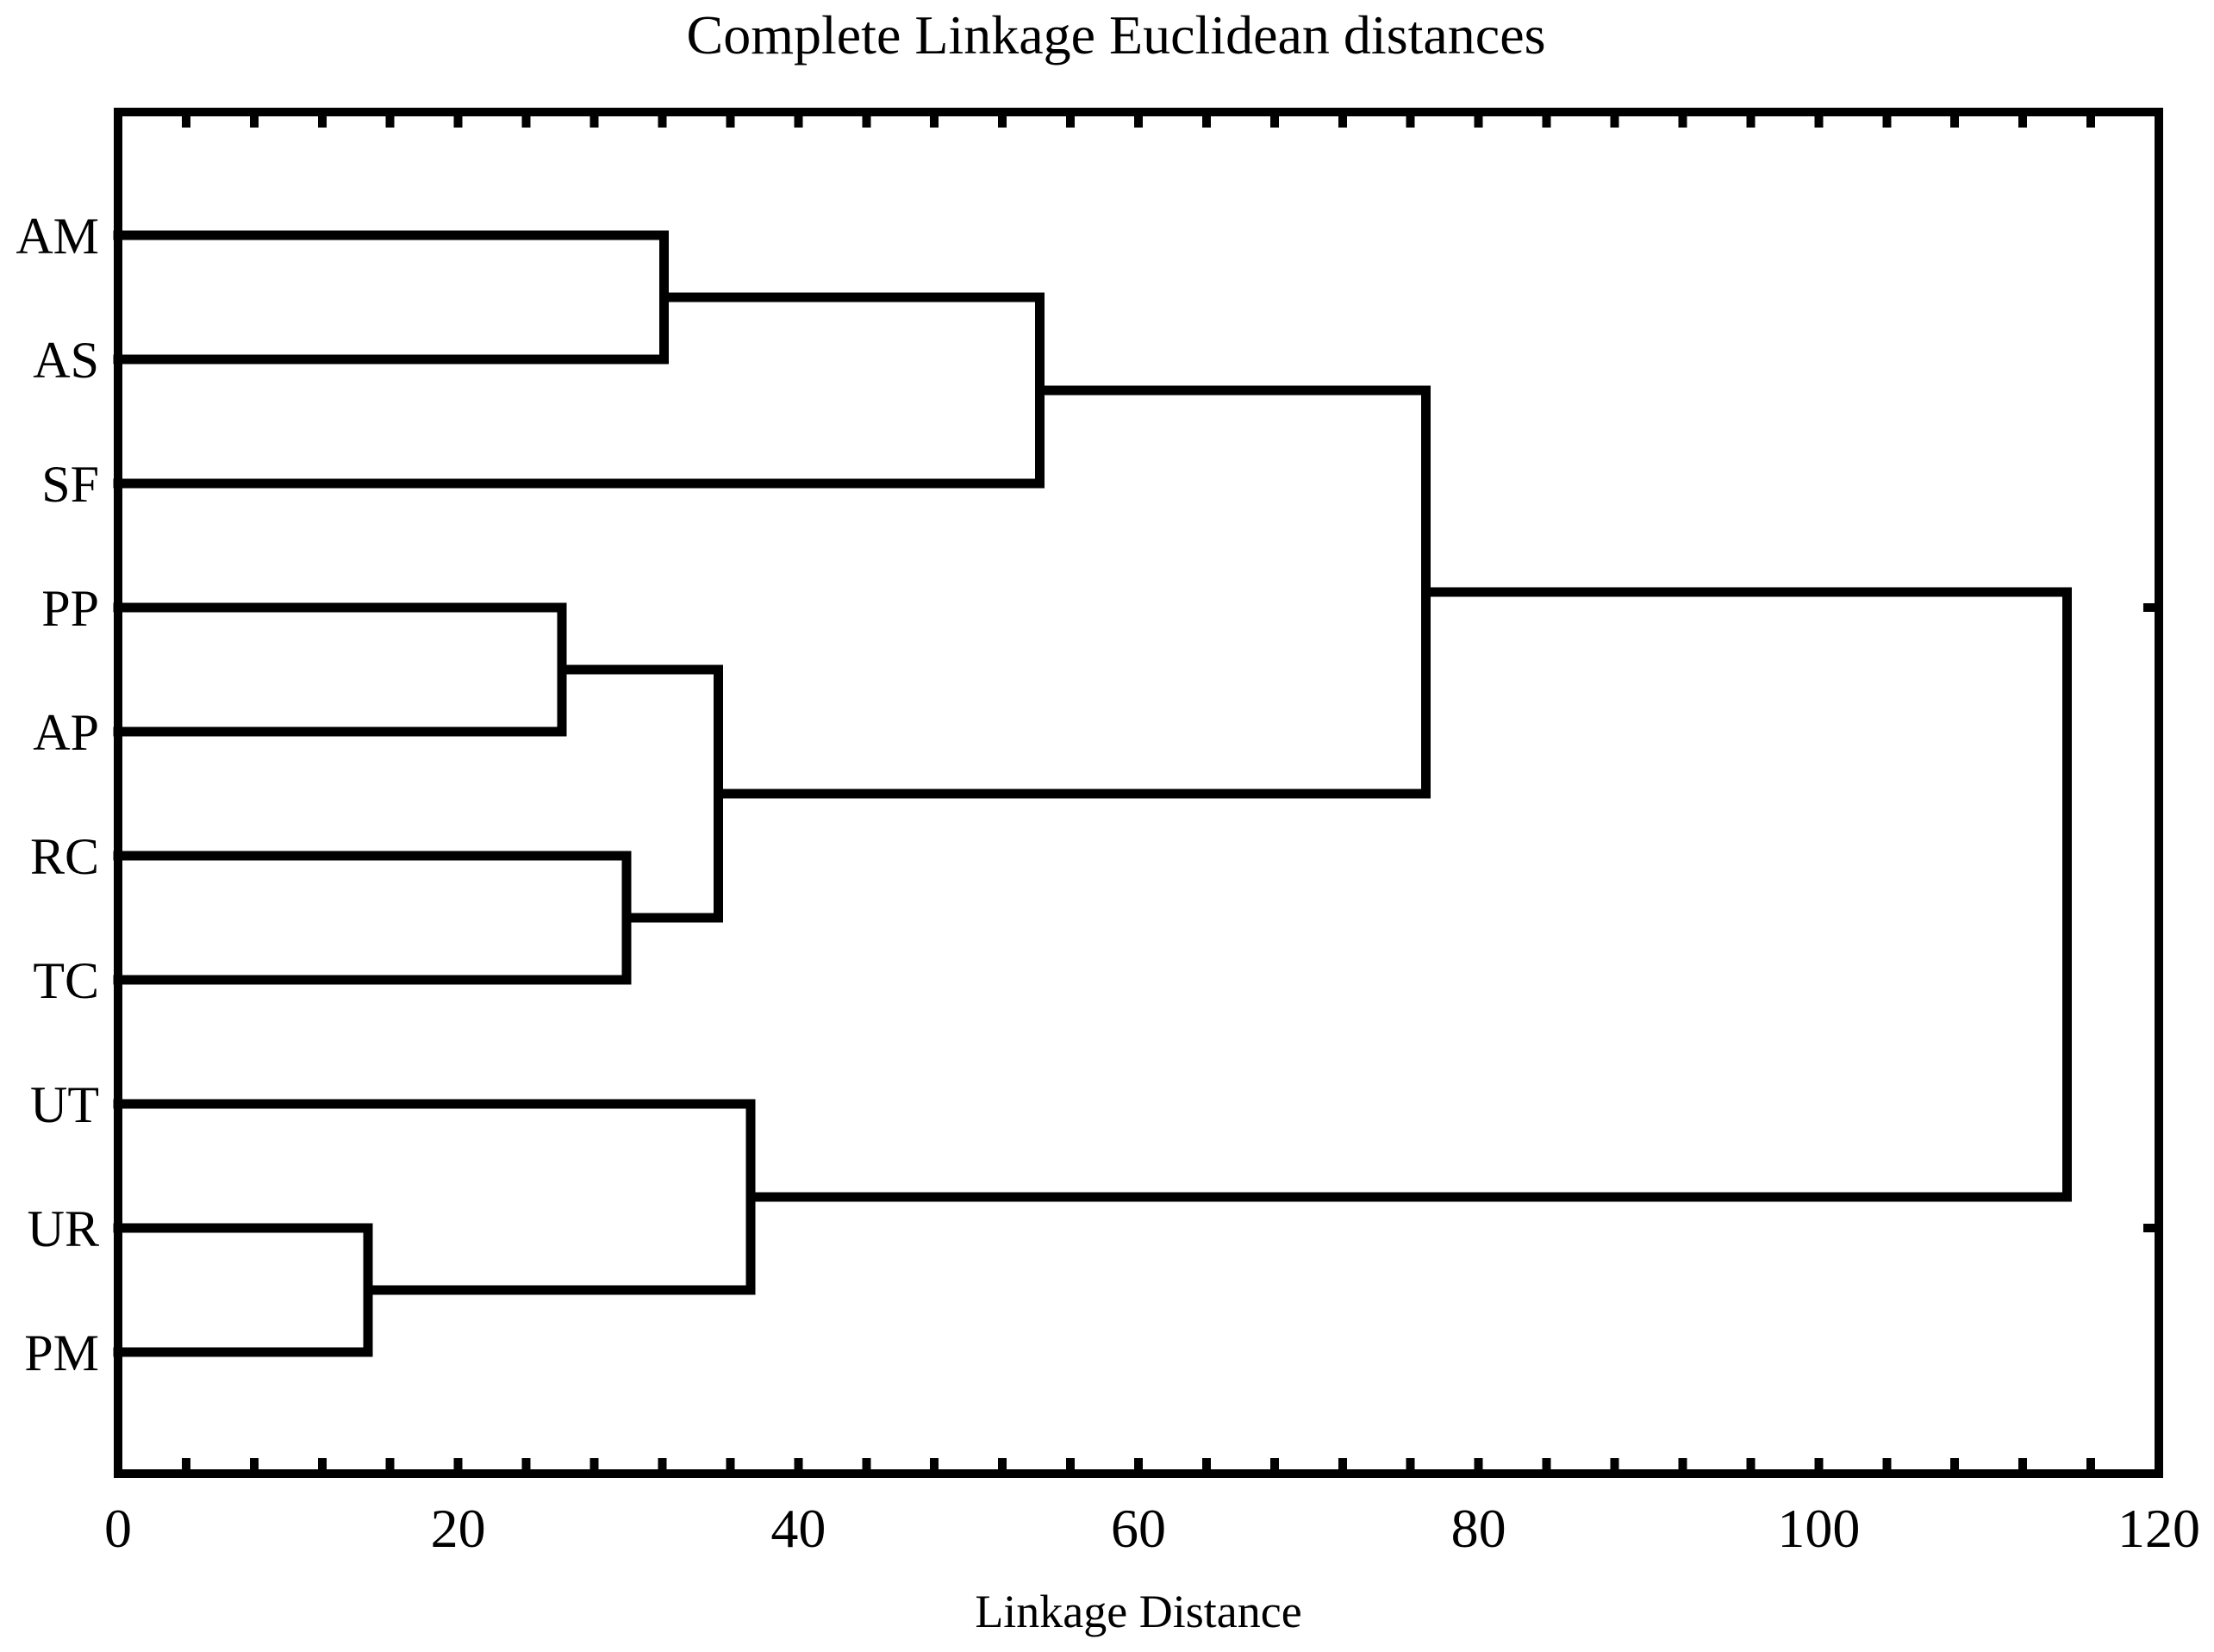  What do you see at coordinates (57, 794) in the screenshot?
I see `leaf-labels: AM AS SF PP AP RC TC UT UR PM` at bounding box center [57, 794].